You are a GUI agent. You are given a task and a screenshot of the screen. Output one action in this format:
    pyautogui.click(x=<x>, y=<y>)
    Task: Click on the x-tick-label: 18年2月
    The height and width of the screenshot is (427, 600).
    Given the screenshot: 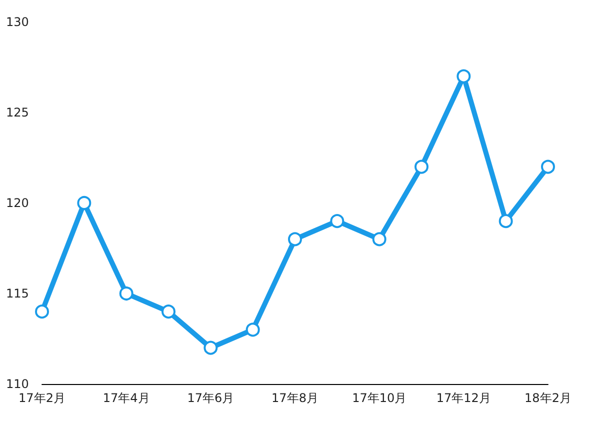 What is the action you would take?
    pyautogui.click(x=548, y=398)
    